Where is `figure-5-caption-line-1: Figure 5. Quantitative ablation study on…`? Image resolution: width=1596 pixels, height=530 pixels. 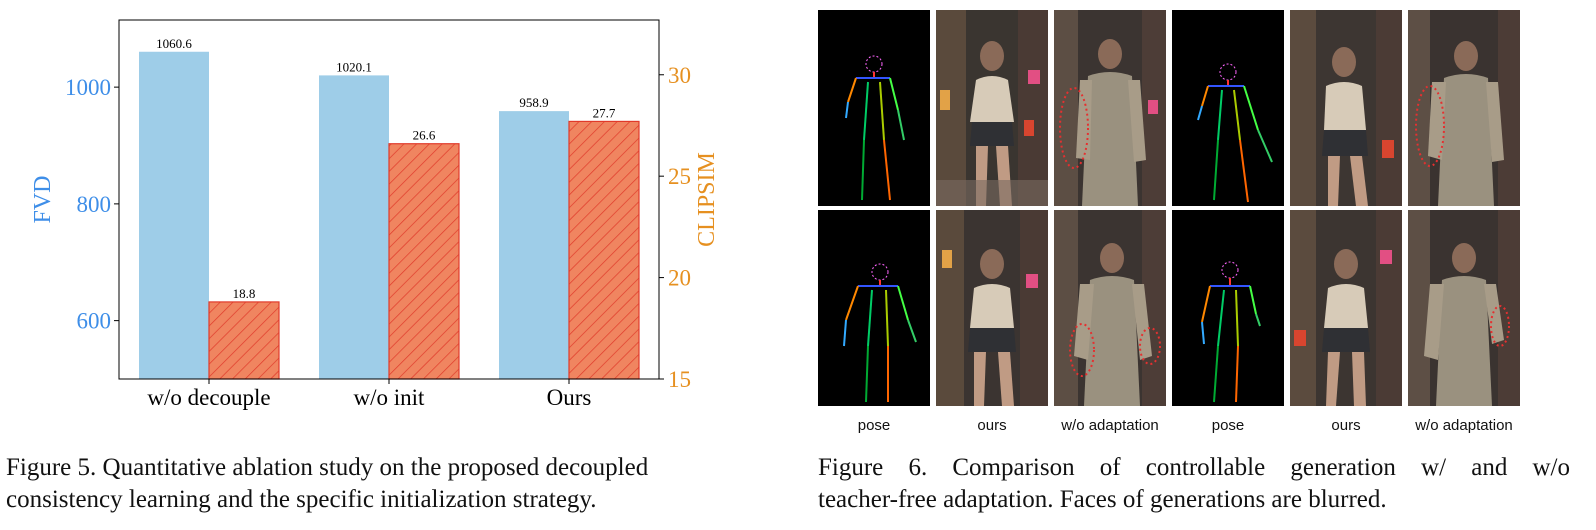 figure-5-caption-line-1: Figure 5. Quantitative ablation study on… is located at coordinates (327, 467).